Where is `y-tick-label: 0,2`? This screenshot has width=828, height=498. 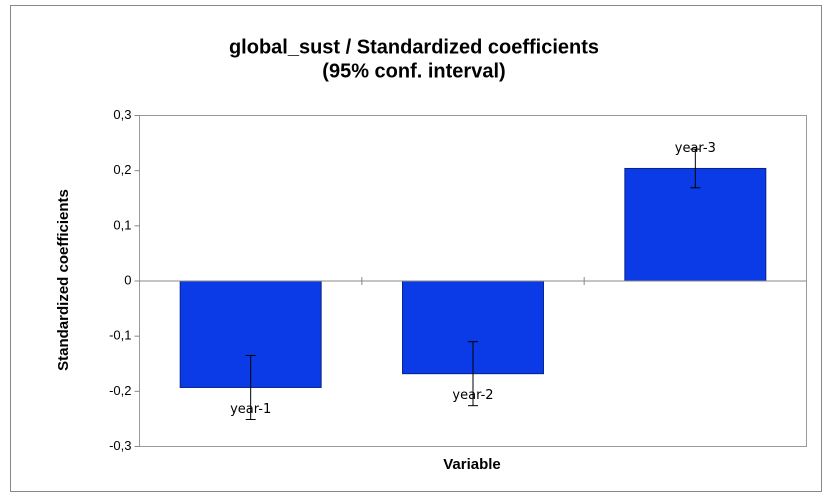 y-tick-label: 0,2 is located at coordinates (122, 169).